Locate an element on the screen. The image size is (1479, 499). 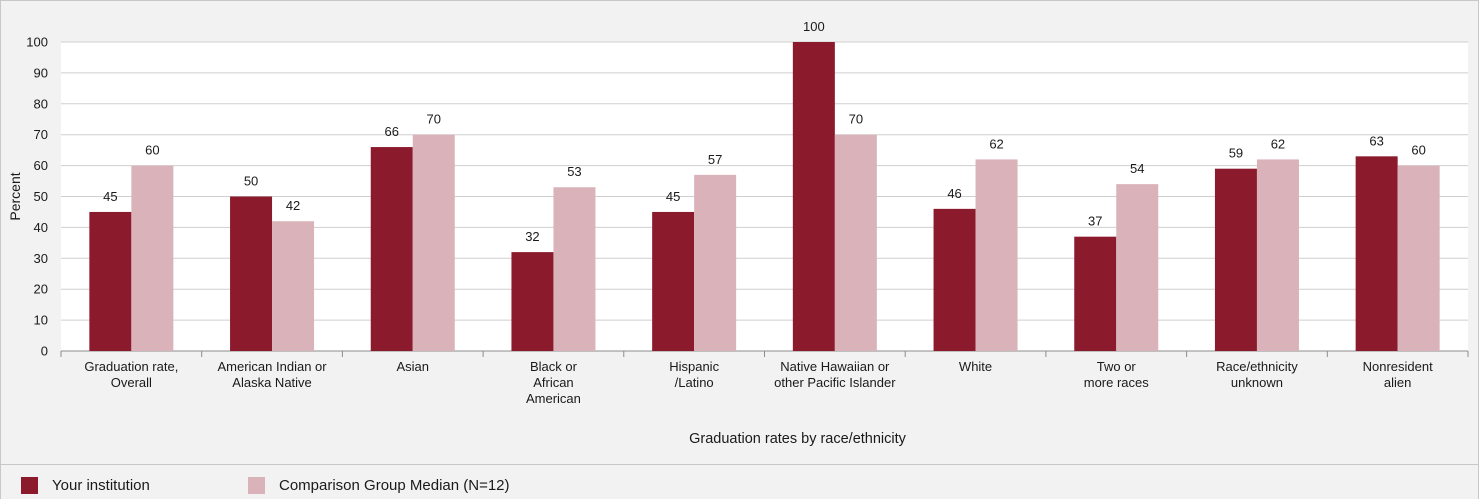
x-tick-label: Race/ethnicity is located at coordinates (1257, 366).